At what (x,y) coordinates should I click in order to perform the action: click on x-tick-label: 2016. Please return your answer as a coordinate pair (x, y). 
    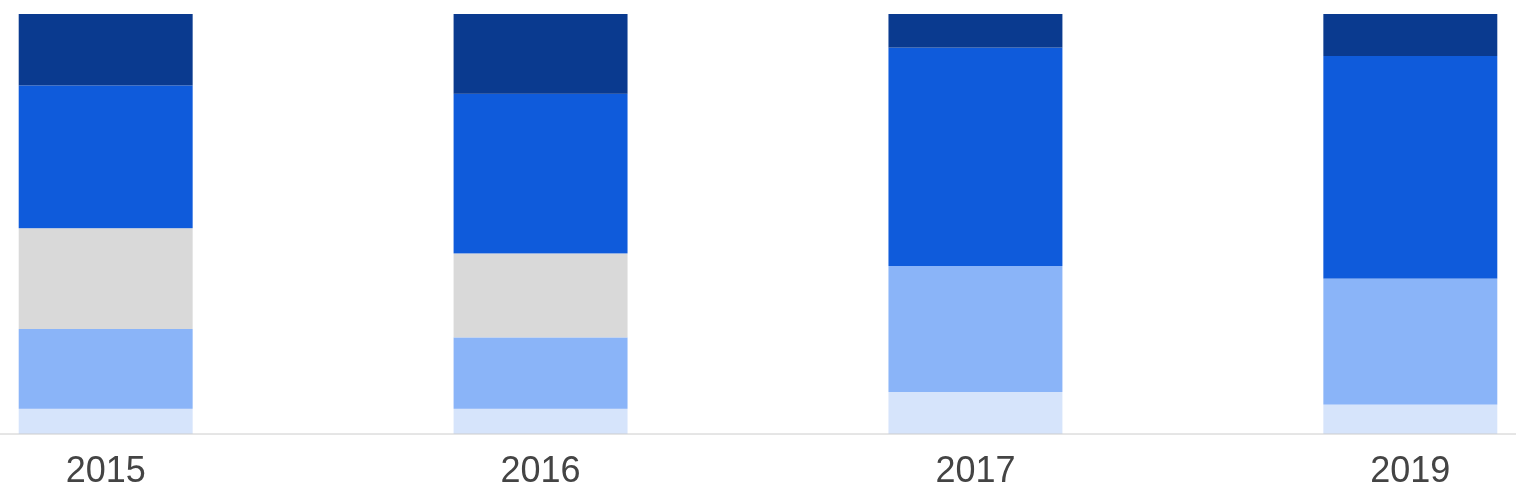
    Looking at the image, I should click on (540, 469).